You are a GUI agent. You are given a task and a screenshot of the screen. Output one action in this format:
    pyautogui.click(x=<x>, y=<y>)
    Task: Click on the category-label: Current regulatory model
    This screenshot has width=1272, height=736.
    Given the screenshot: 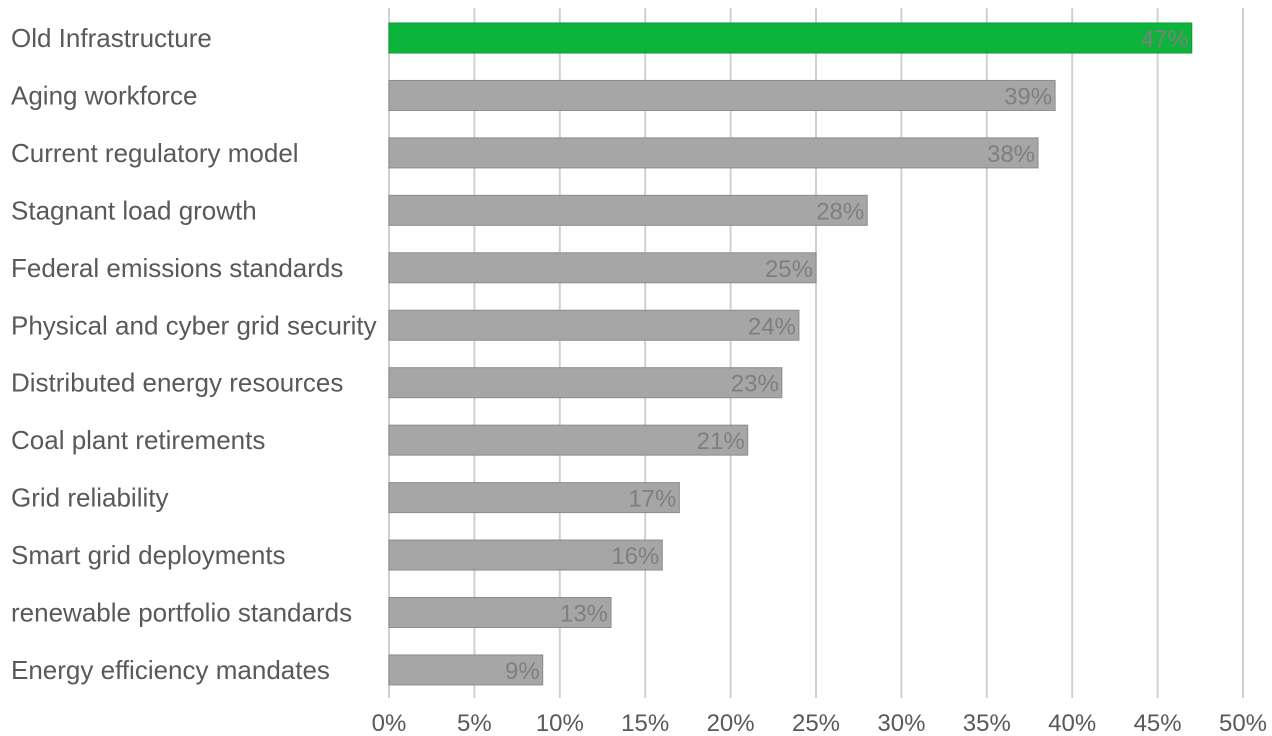 What is the action you would take?
    pyautogui.click(x=155, y=153)
    